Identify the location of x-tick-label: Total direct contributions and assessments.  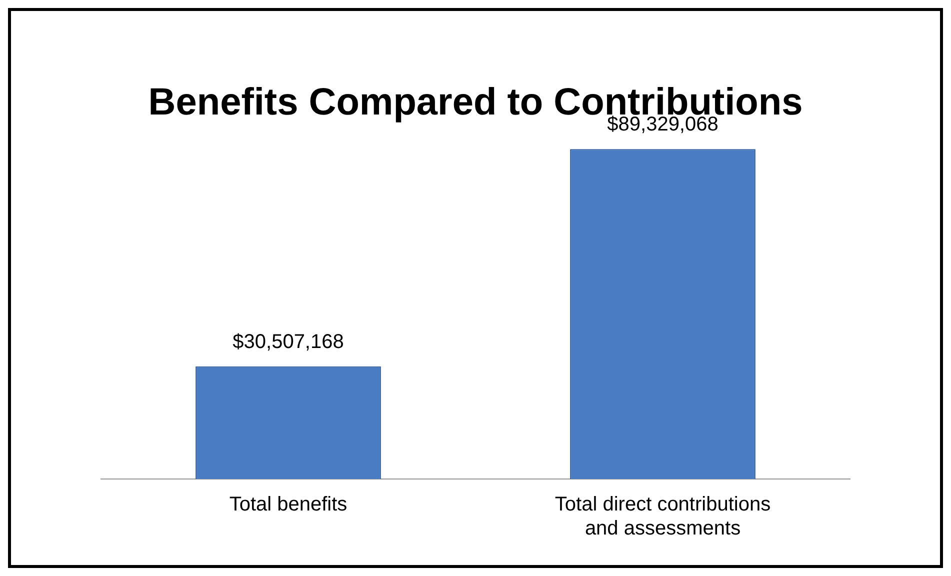
(662, 517).